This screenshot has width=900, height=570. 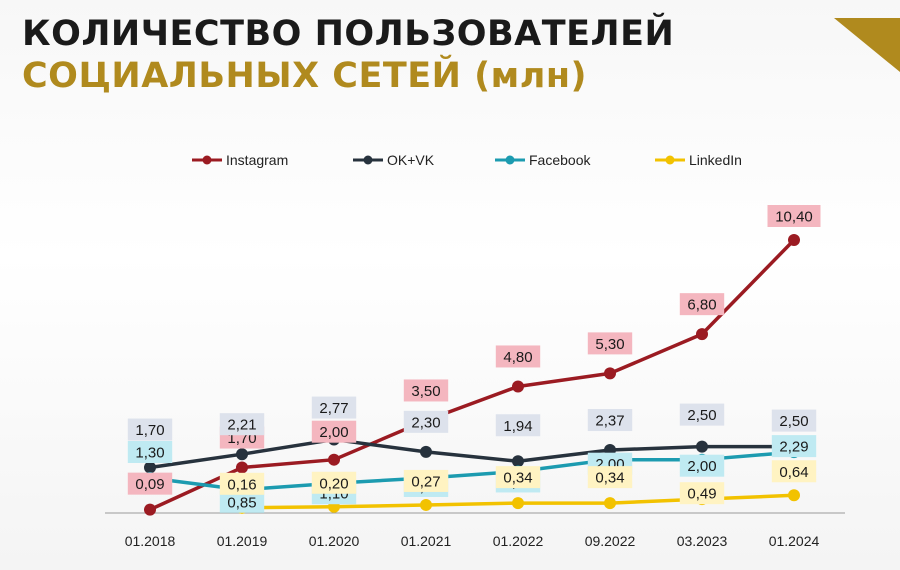 I want to click on legend-label: Instagram, so click(x=257, y=160).